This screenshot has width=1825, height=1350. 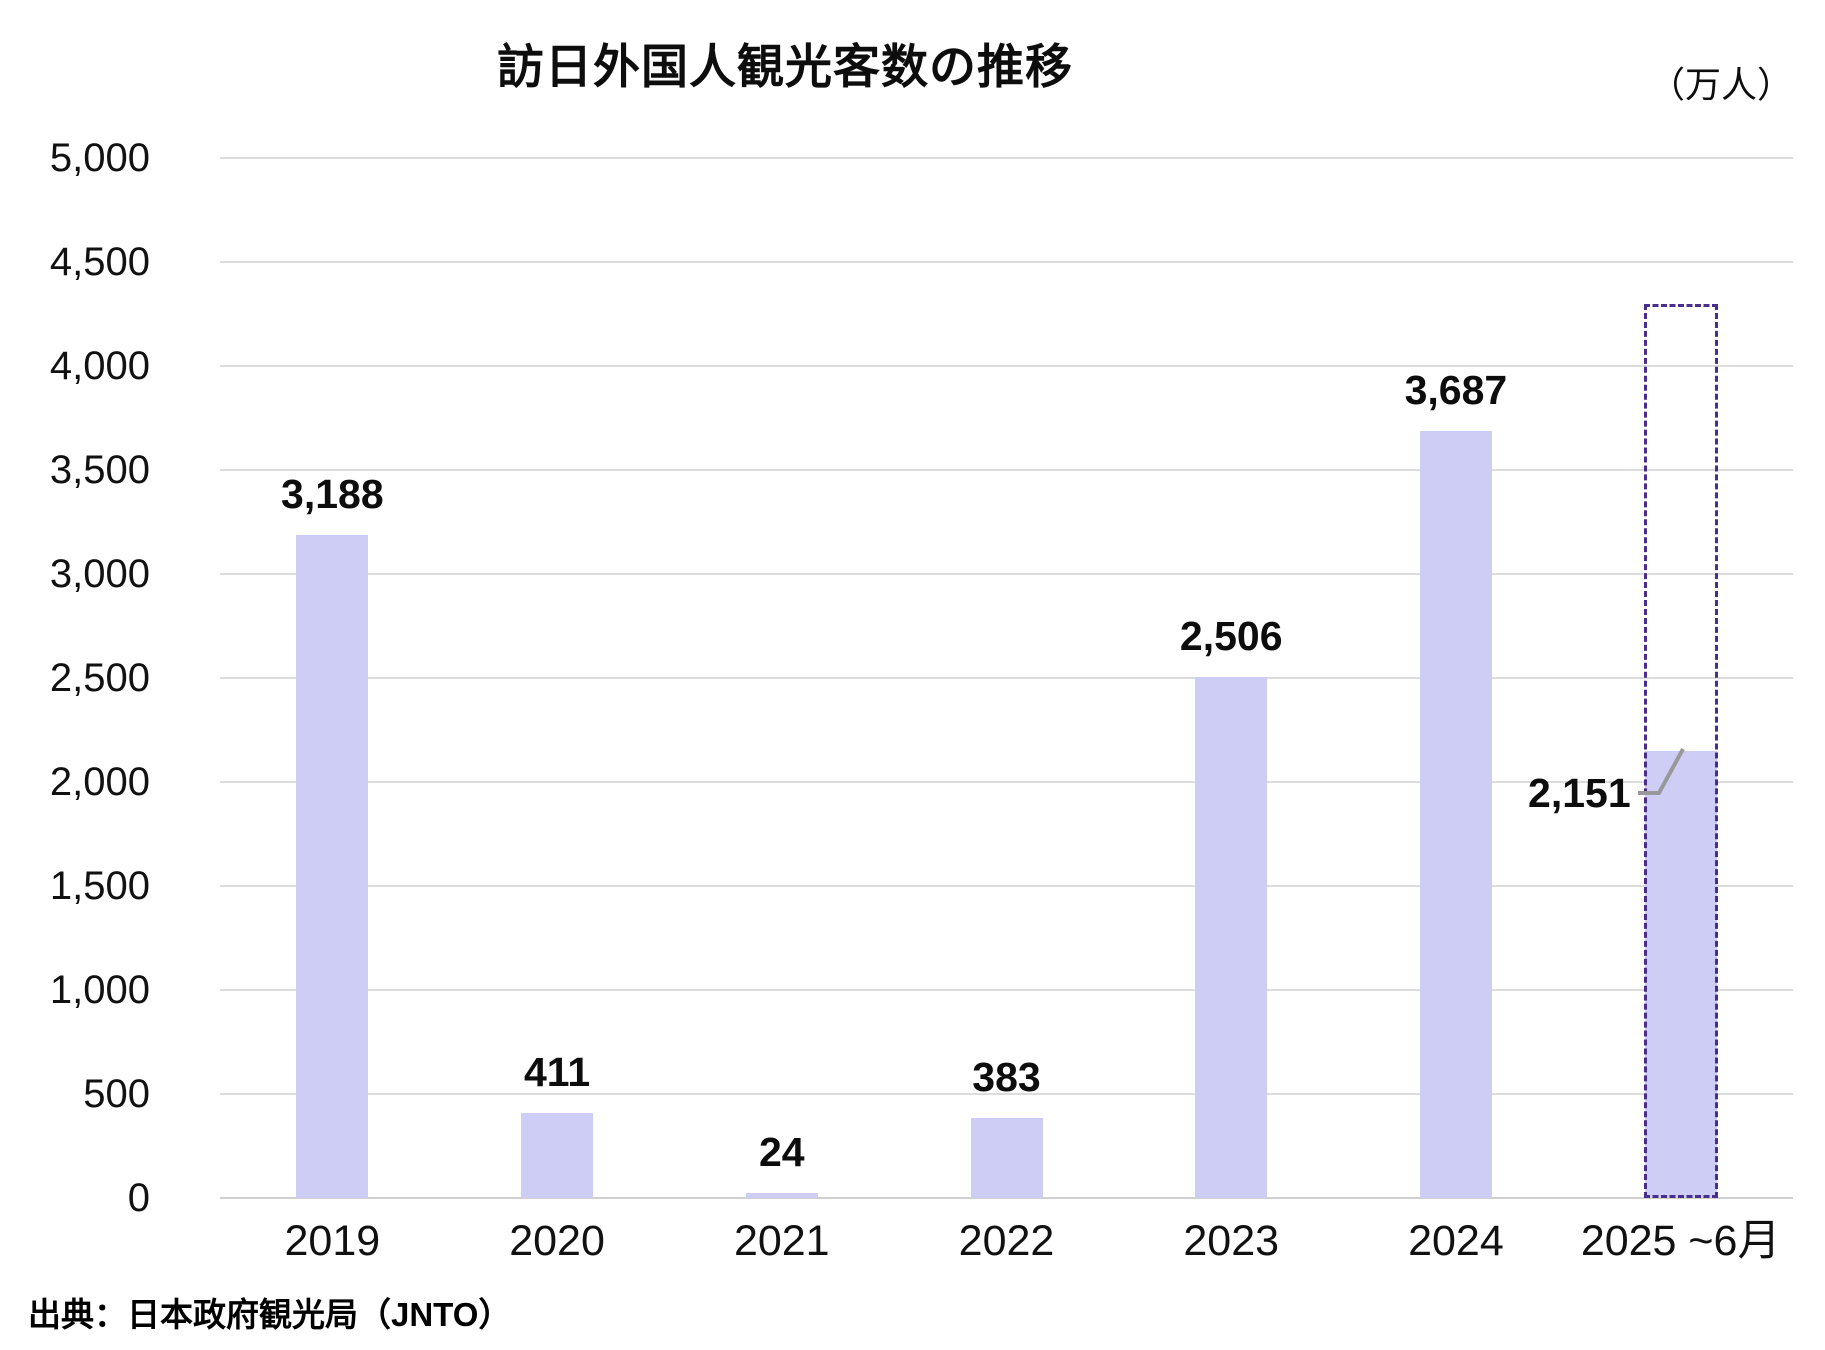 What do you see at coordinates (1006, 1158) in the screenshot?
I see `bar-2022` at bounding box center [1006, 1158].